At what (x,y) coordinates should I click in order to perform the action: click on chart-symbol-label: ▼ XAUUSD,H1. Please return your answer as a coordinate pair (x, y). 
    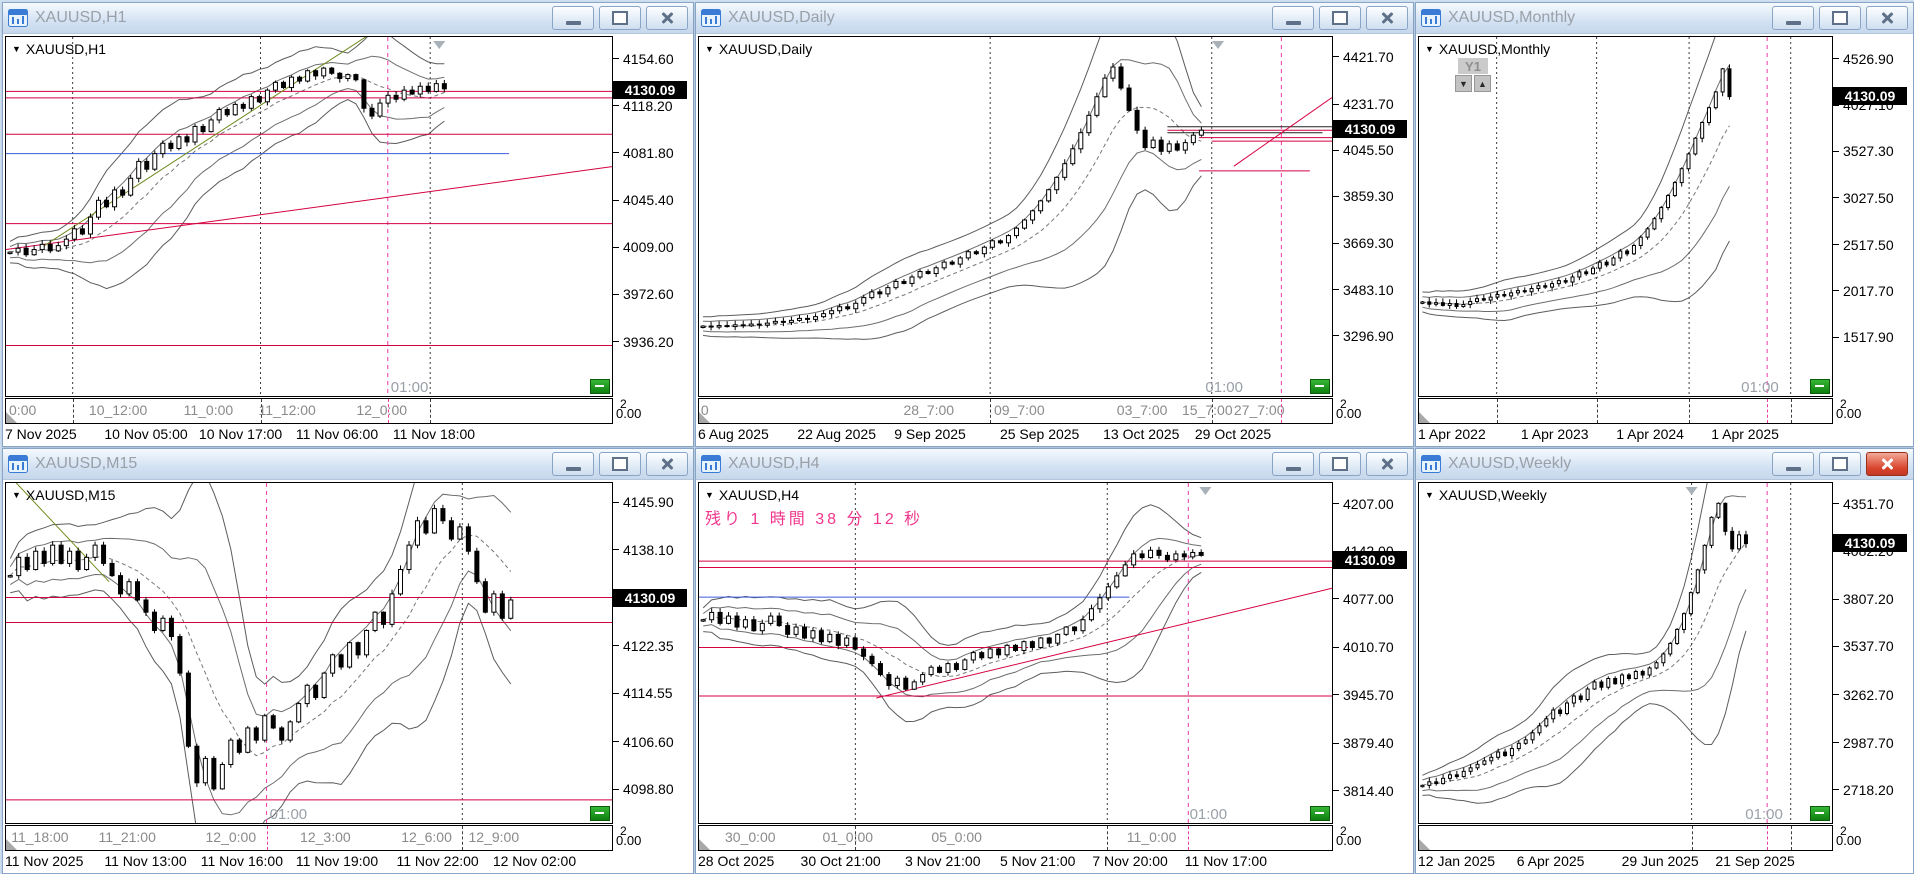
    Looking at the image, I should click on (59, 49).